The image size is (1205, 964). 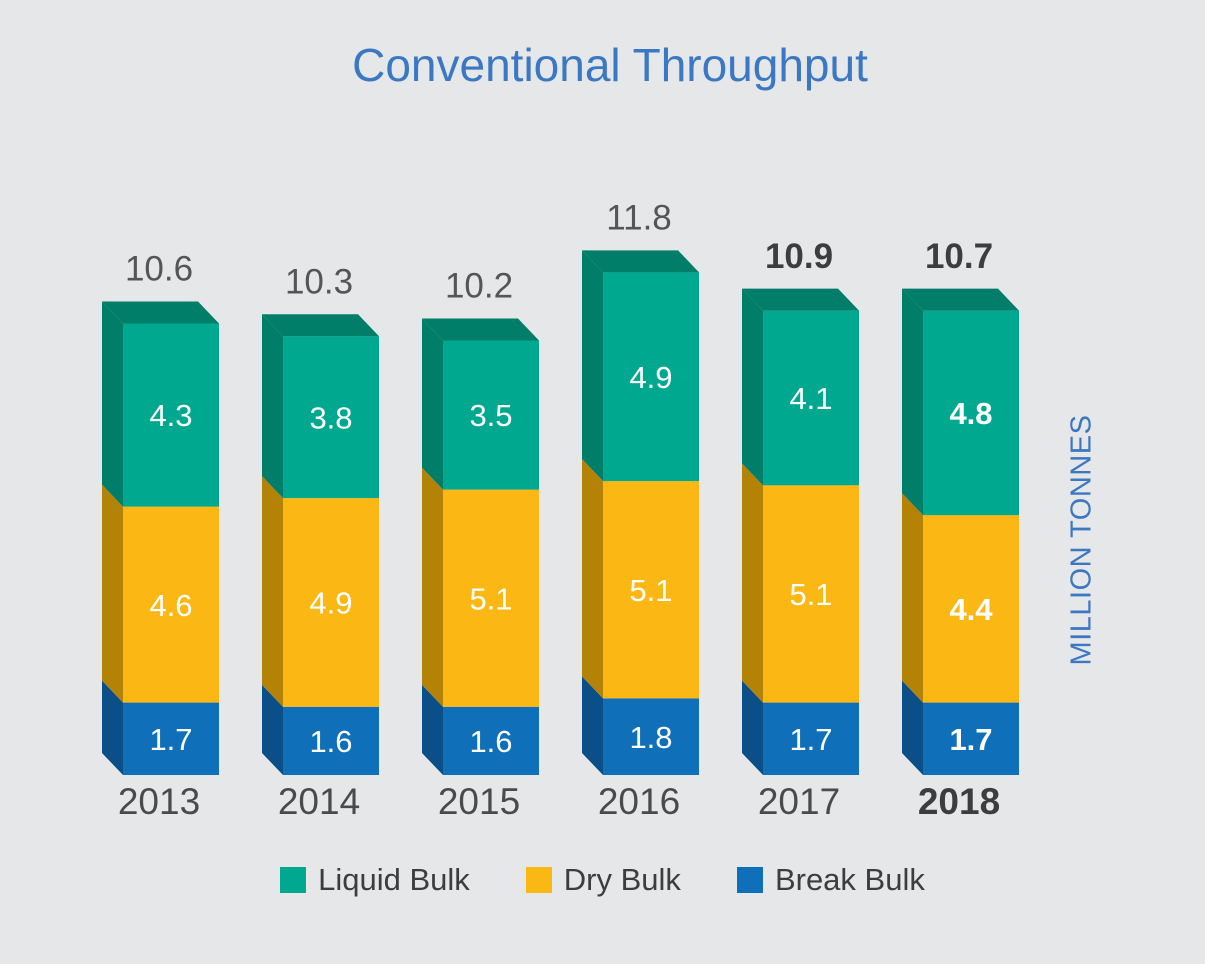 What do you see at coordinates (432, 587) in the screenshot?
I see `bar-side-dry-bulk-2015` at bounding box center [432, 587].